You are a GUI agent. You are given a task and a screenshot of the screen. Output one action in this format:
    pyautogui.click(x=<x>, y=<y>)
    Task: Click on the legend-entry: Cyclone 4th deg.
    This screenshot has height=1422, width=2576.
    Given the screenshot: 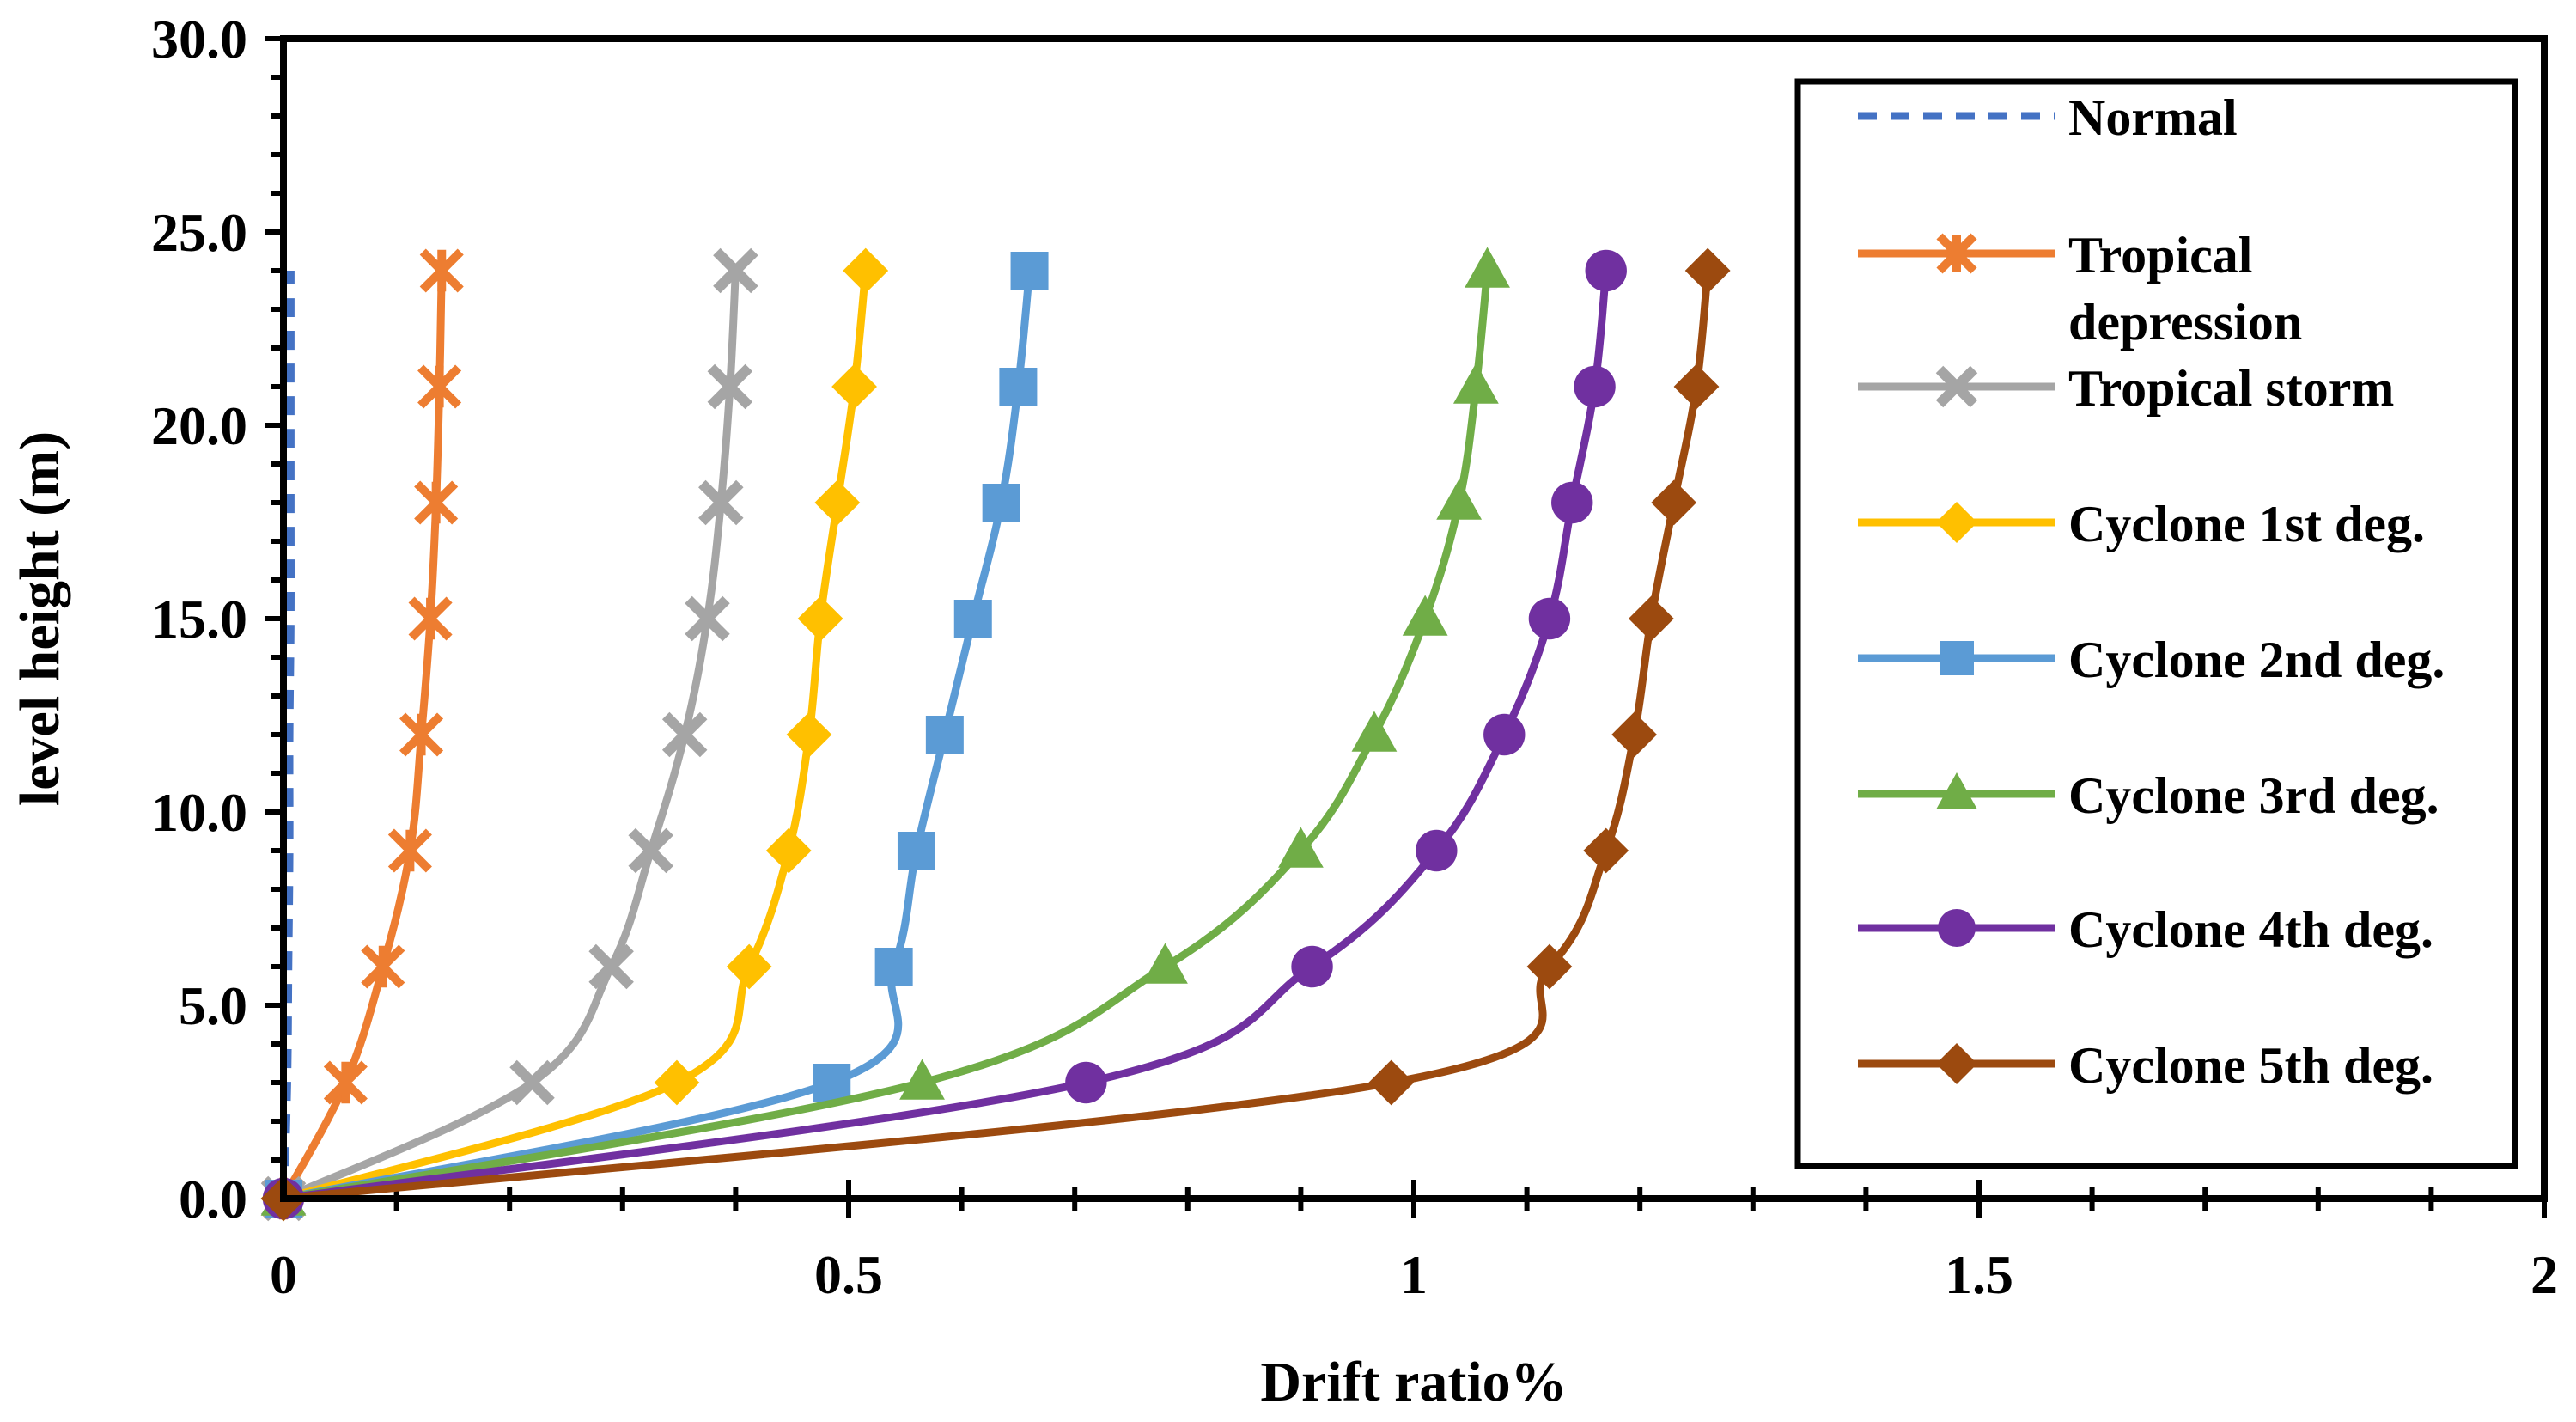 What is the action you would take?
    pyautogui.click(x=2145, y=929)
    